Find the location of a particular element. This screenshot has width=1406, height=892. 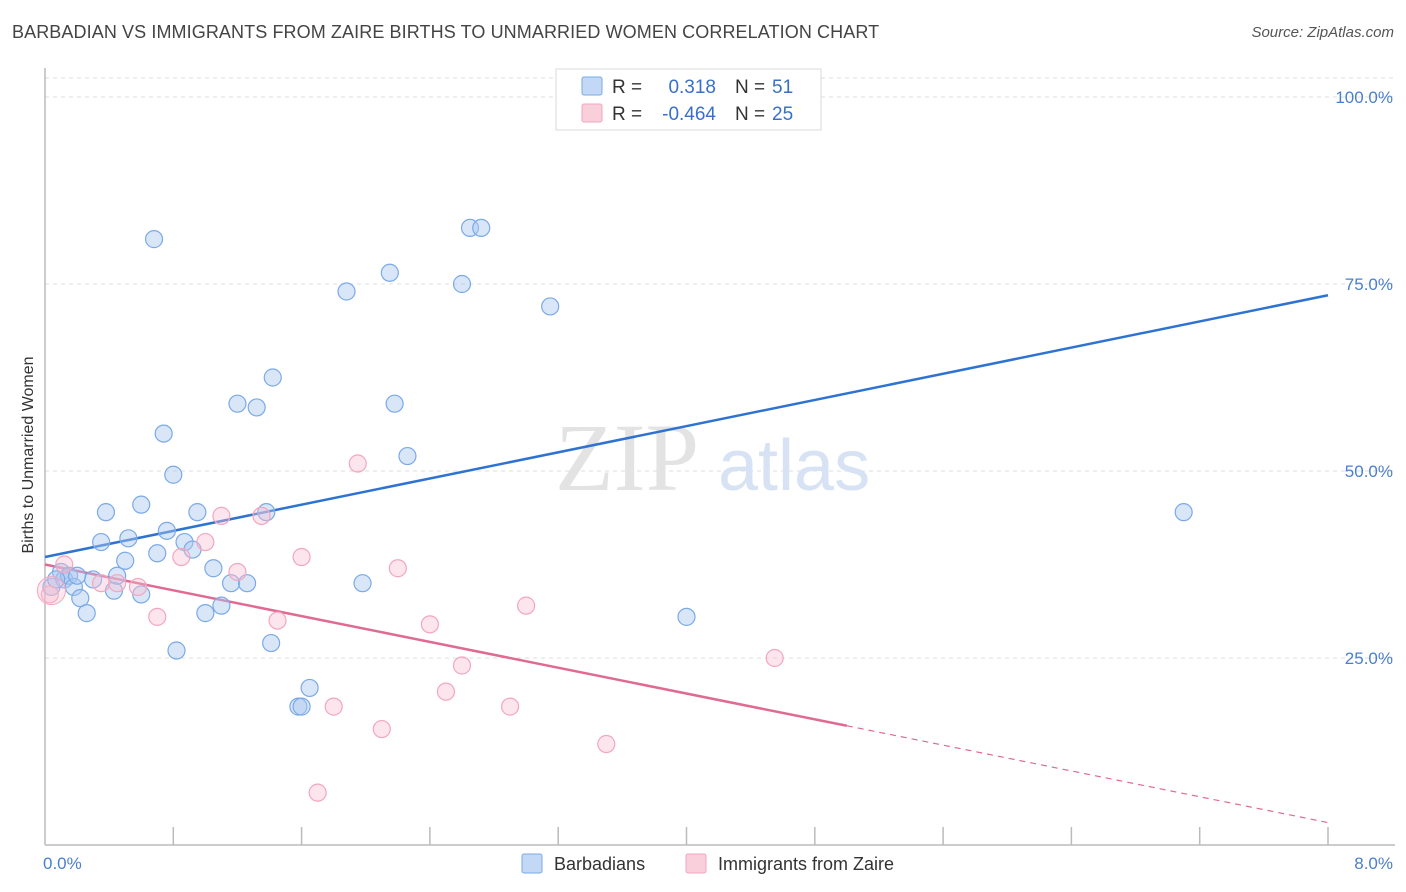

legend-n-label-2: N = is located at coordinates (750, 114).